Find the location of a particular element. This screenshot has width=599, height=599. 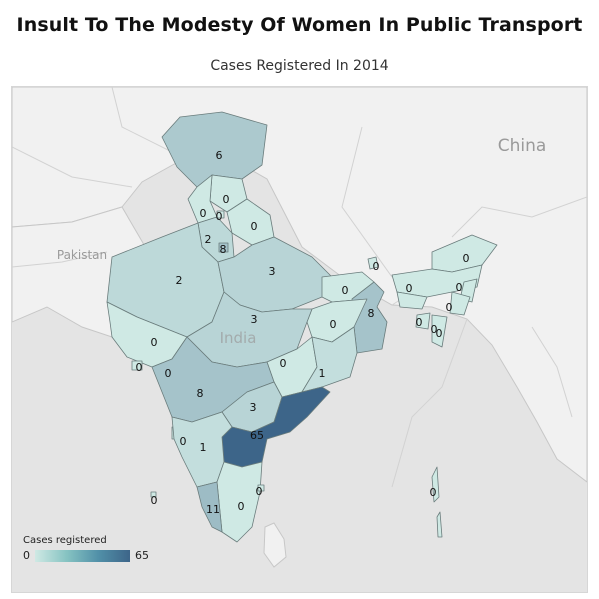

state-andaman-nicobar is located at coordinates (437, 502).